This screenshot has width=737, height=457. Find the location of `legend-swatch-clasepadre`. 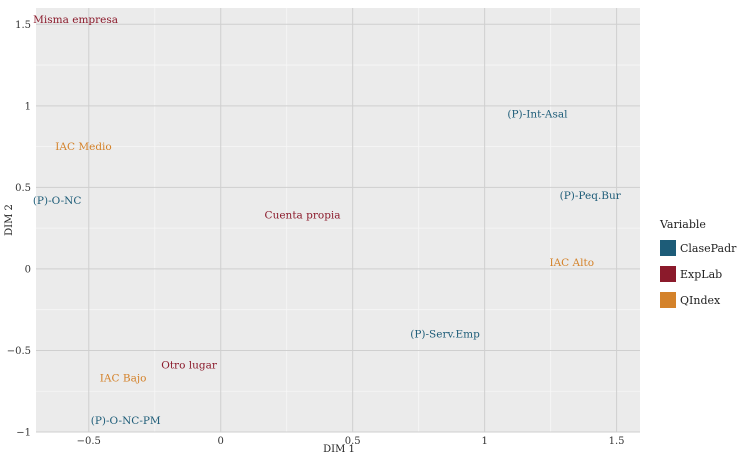

legend-swatch-clasepadre is located at coordinates (668, 248).